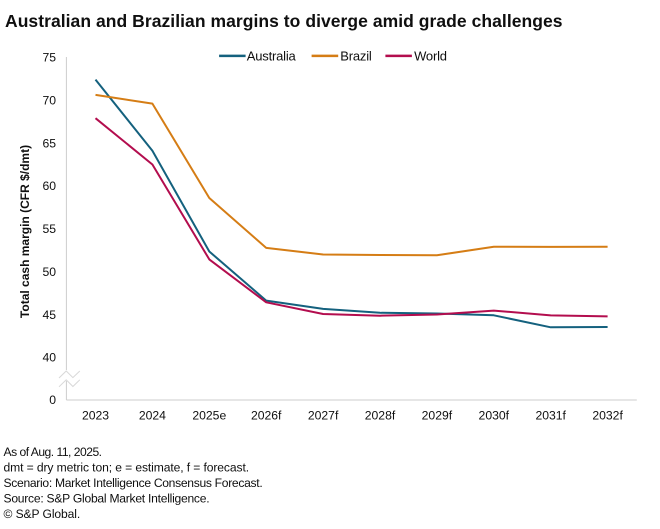  What do you see at coordinates (107, 499) in the screenshot?
I see `svg-text:Source: S&P Global Market Inte: Source: S&P Global Market Intelligence.` at bounding box center [107, 499].